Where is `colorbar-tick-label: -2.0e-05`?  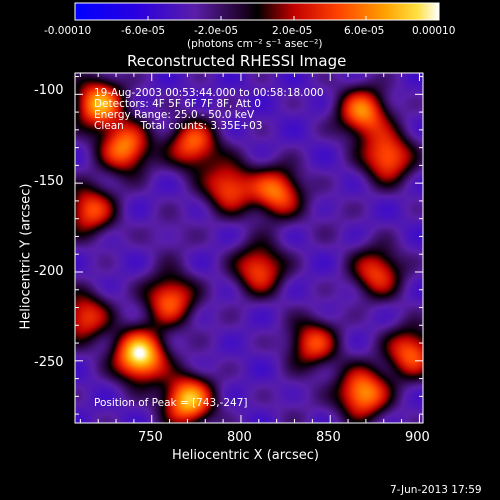
colorbar-tick-label: -2.0e-05 is located at coordinates (216, 31).